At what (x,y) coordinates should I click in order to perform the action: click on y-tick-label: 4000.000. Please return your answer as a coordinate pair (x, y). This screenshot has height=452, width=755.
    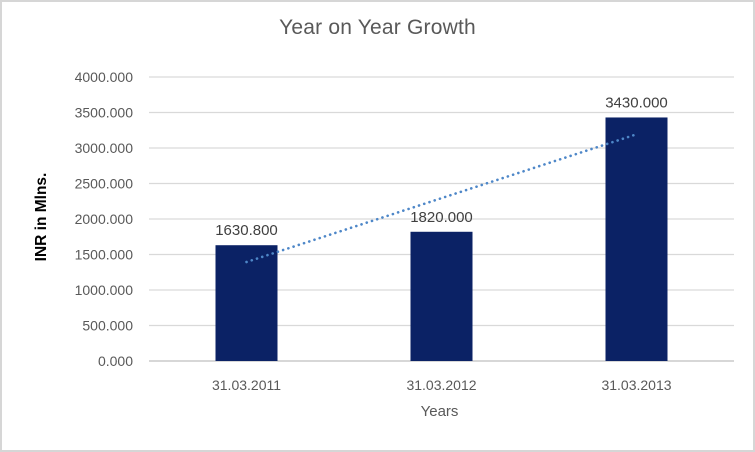
    Looking at the image, I should click on (104, 77).